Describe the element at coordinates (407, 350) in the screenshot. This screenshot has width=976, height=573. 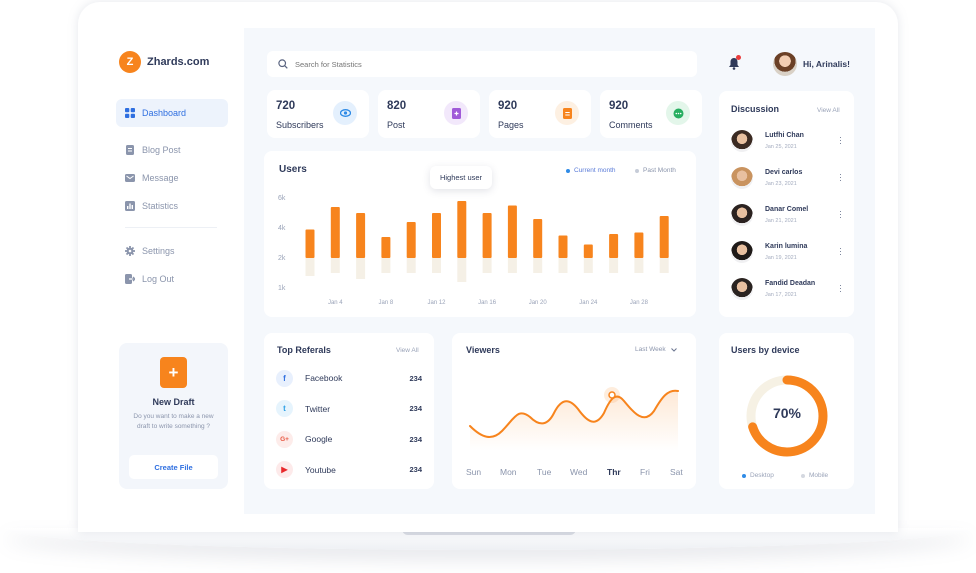
I see `referrals-view-all-link: View All` at that location.